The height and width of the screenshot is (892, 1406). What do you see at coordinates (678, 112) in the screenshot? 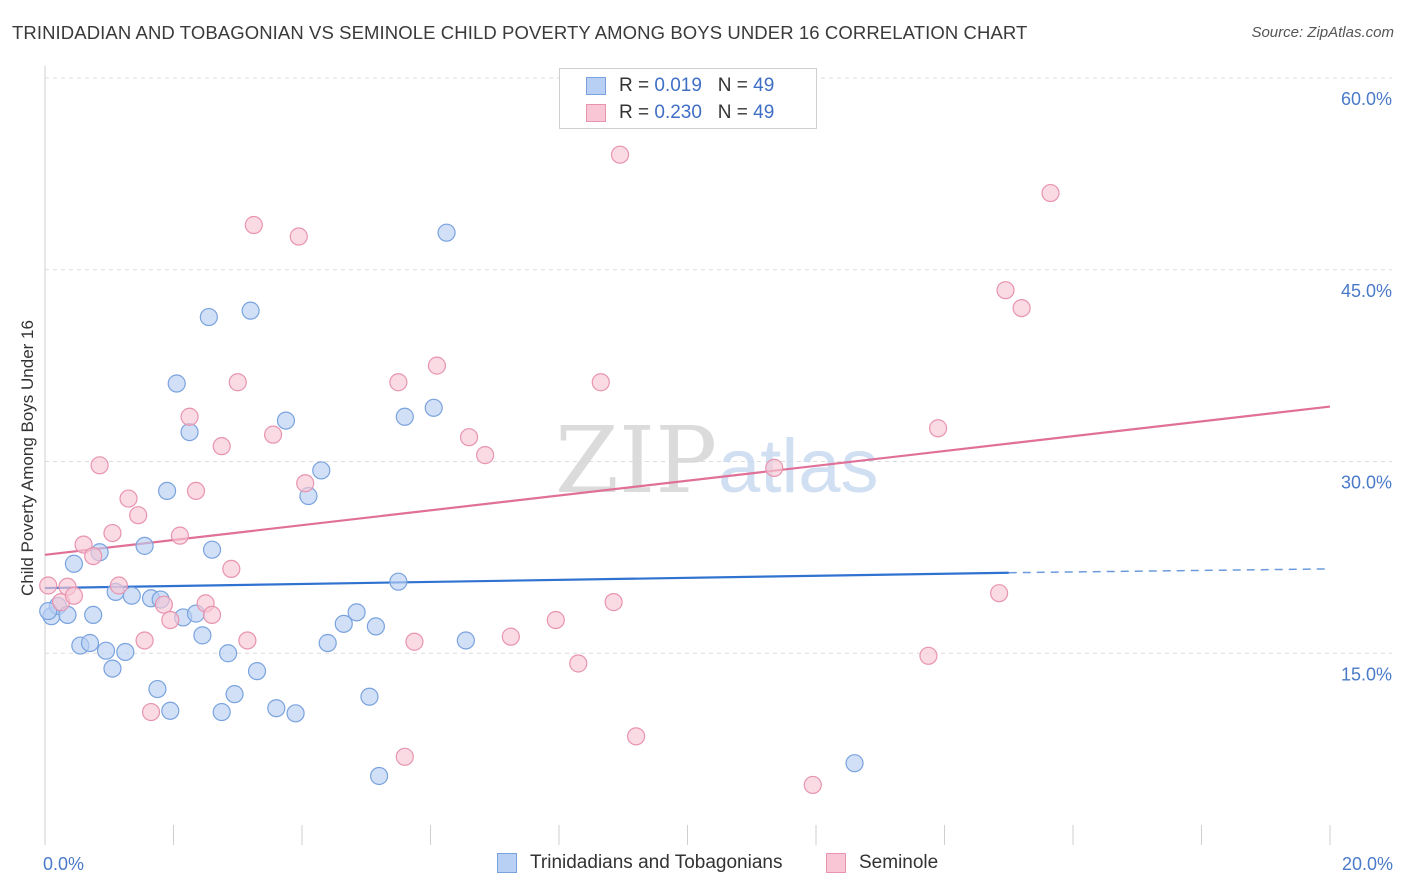
I see `legend-r-value: 0.230` at bounding box center [678, 112].